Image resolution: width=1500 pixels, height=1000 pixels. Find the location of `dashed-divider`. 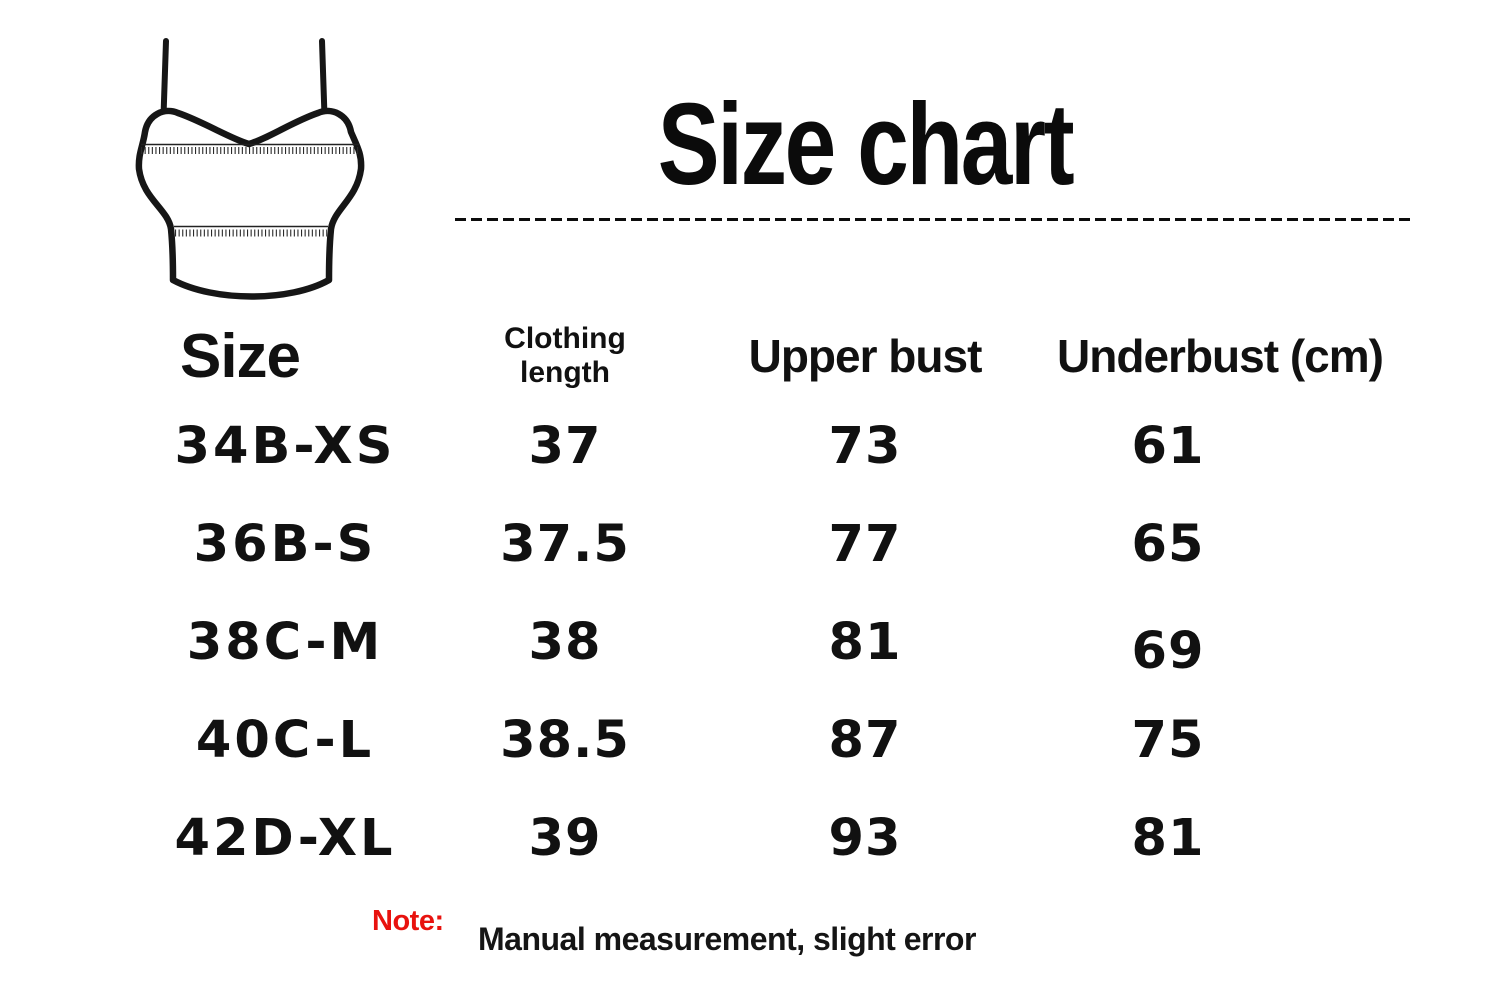

dashed-divider is located at coordinates (934, 219).